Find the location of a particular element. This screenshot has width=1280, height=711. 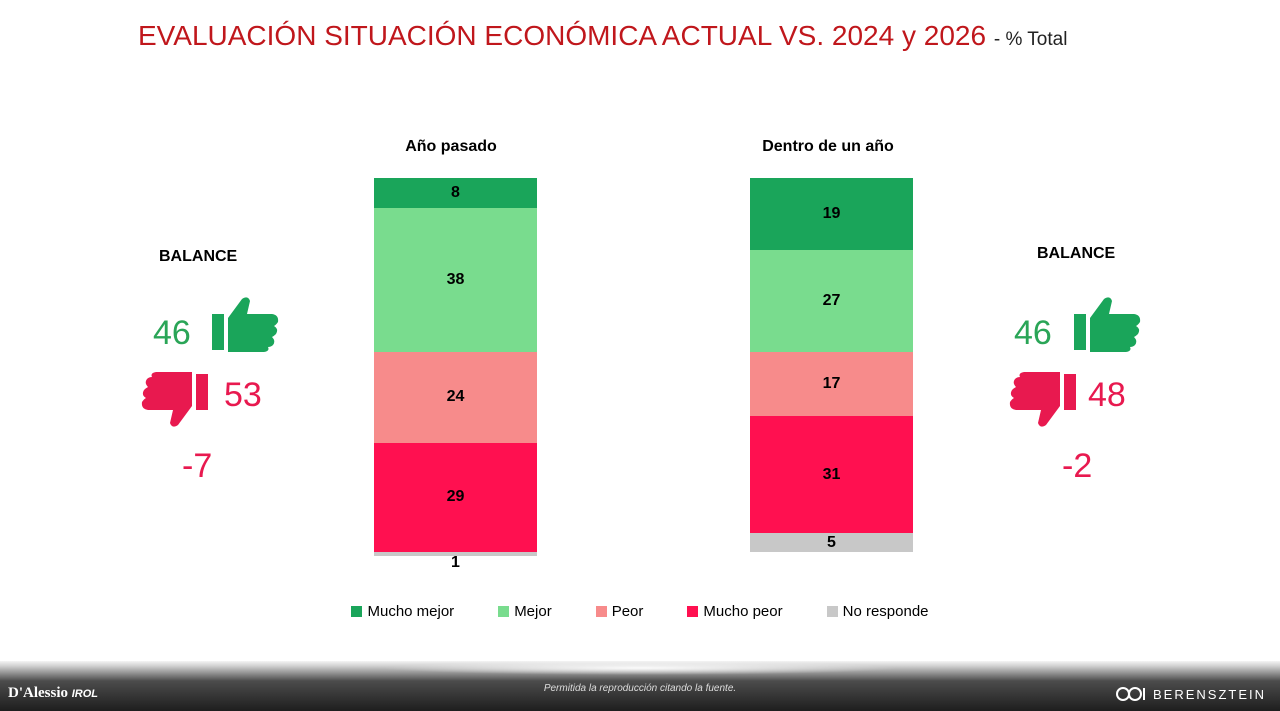

berensztein-logo: BERENSZTEIN is located at coordinates (1190, 694).